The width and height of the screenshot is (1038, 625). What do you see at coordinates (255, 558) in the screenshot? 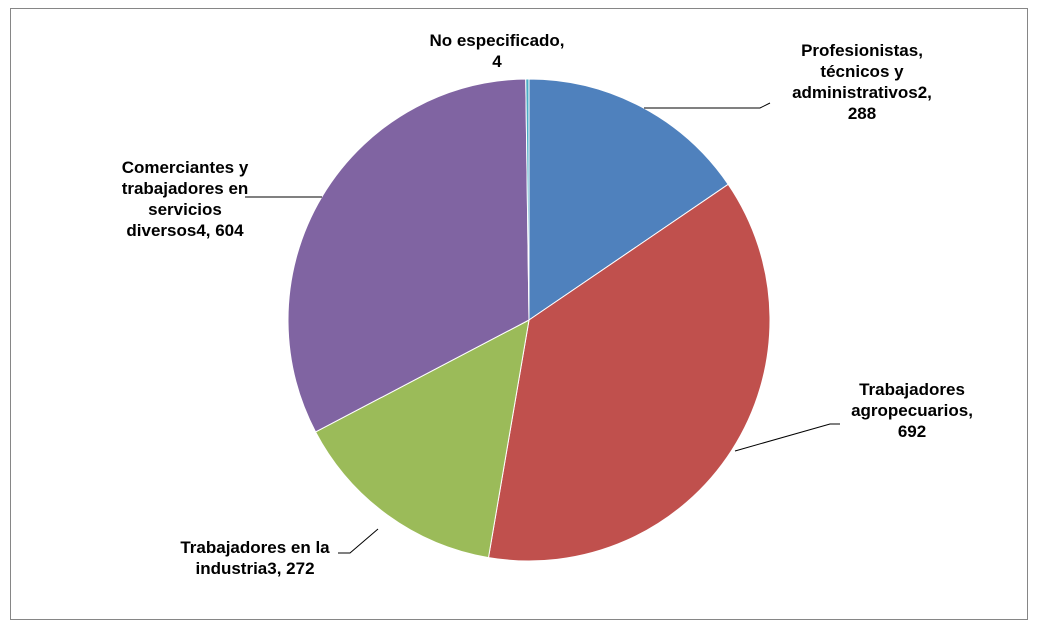
I see `data-label-2: Trabajadores en la industria3, 272` at bounding box center [255, 558].